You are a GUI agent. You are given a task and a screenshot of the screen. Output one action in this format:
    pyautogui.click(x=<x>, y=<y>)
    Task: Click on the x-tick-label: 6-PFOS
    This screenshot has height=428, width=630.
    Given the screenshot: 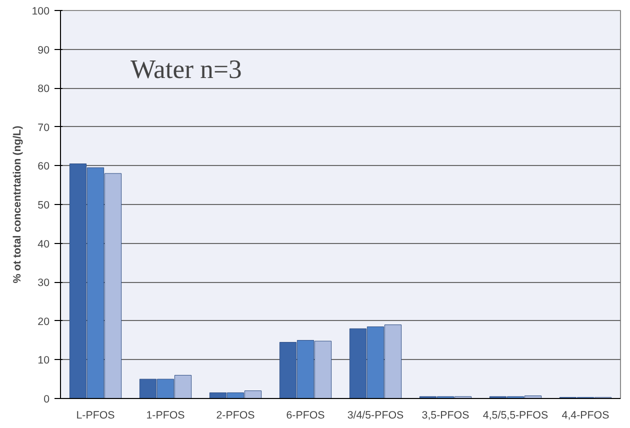 What is the action you would take?
    pyautogui.click(x=305, y=416)
    